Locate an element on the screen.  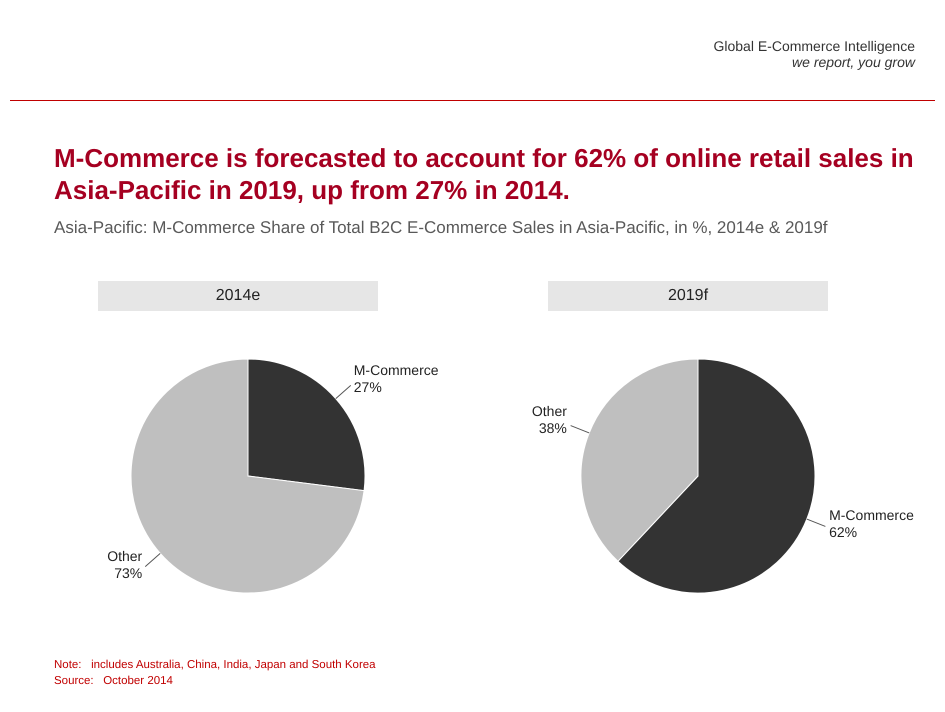
text: we report, you grow is located at coordinates (853, 62).